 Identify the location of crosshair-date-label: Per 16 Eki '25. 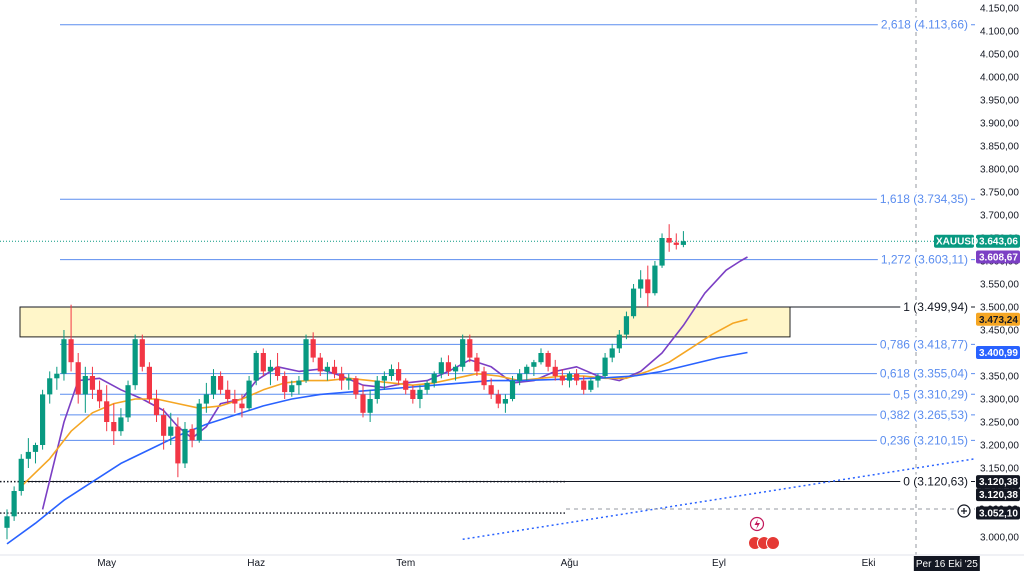
(947, 564).